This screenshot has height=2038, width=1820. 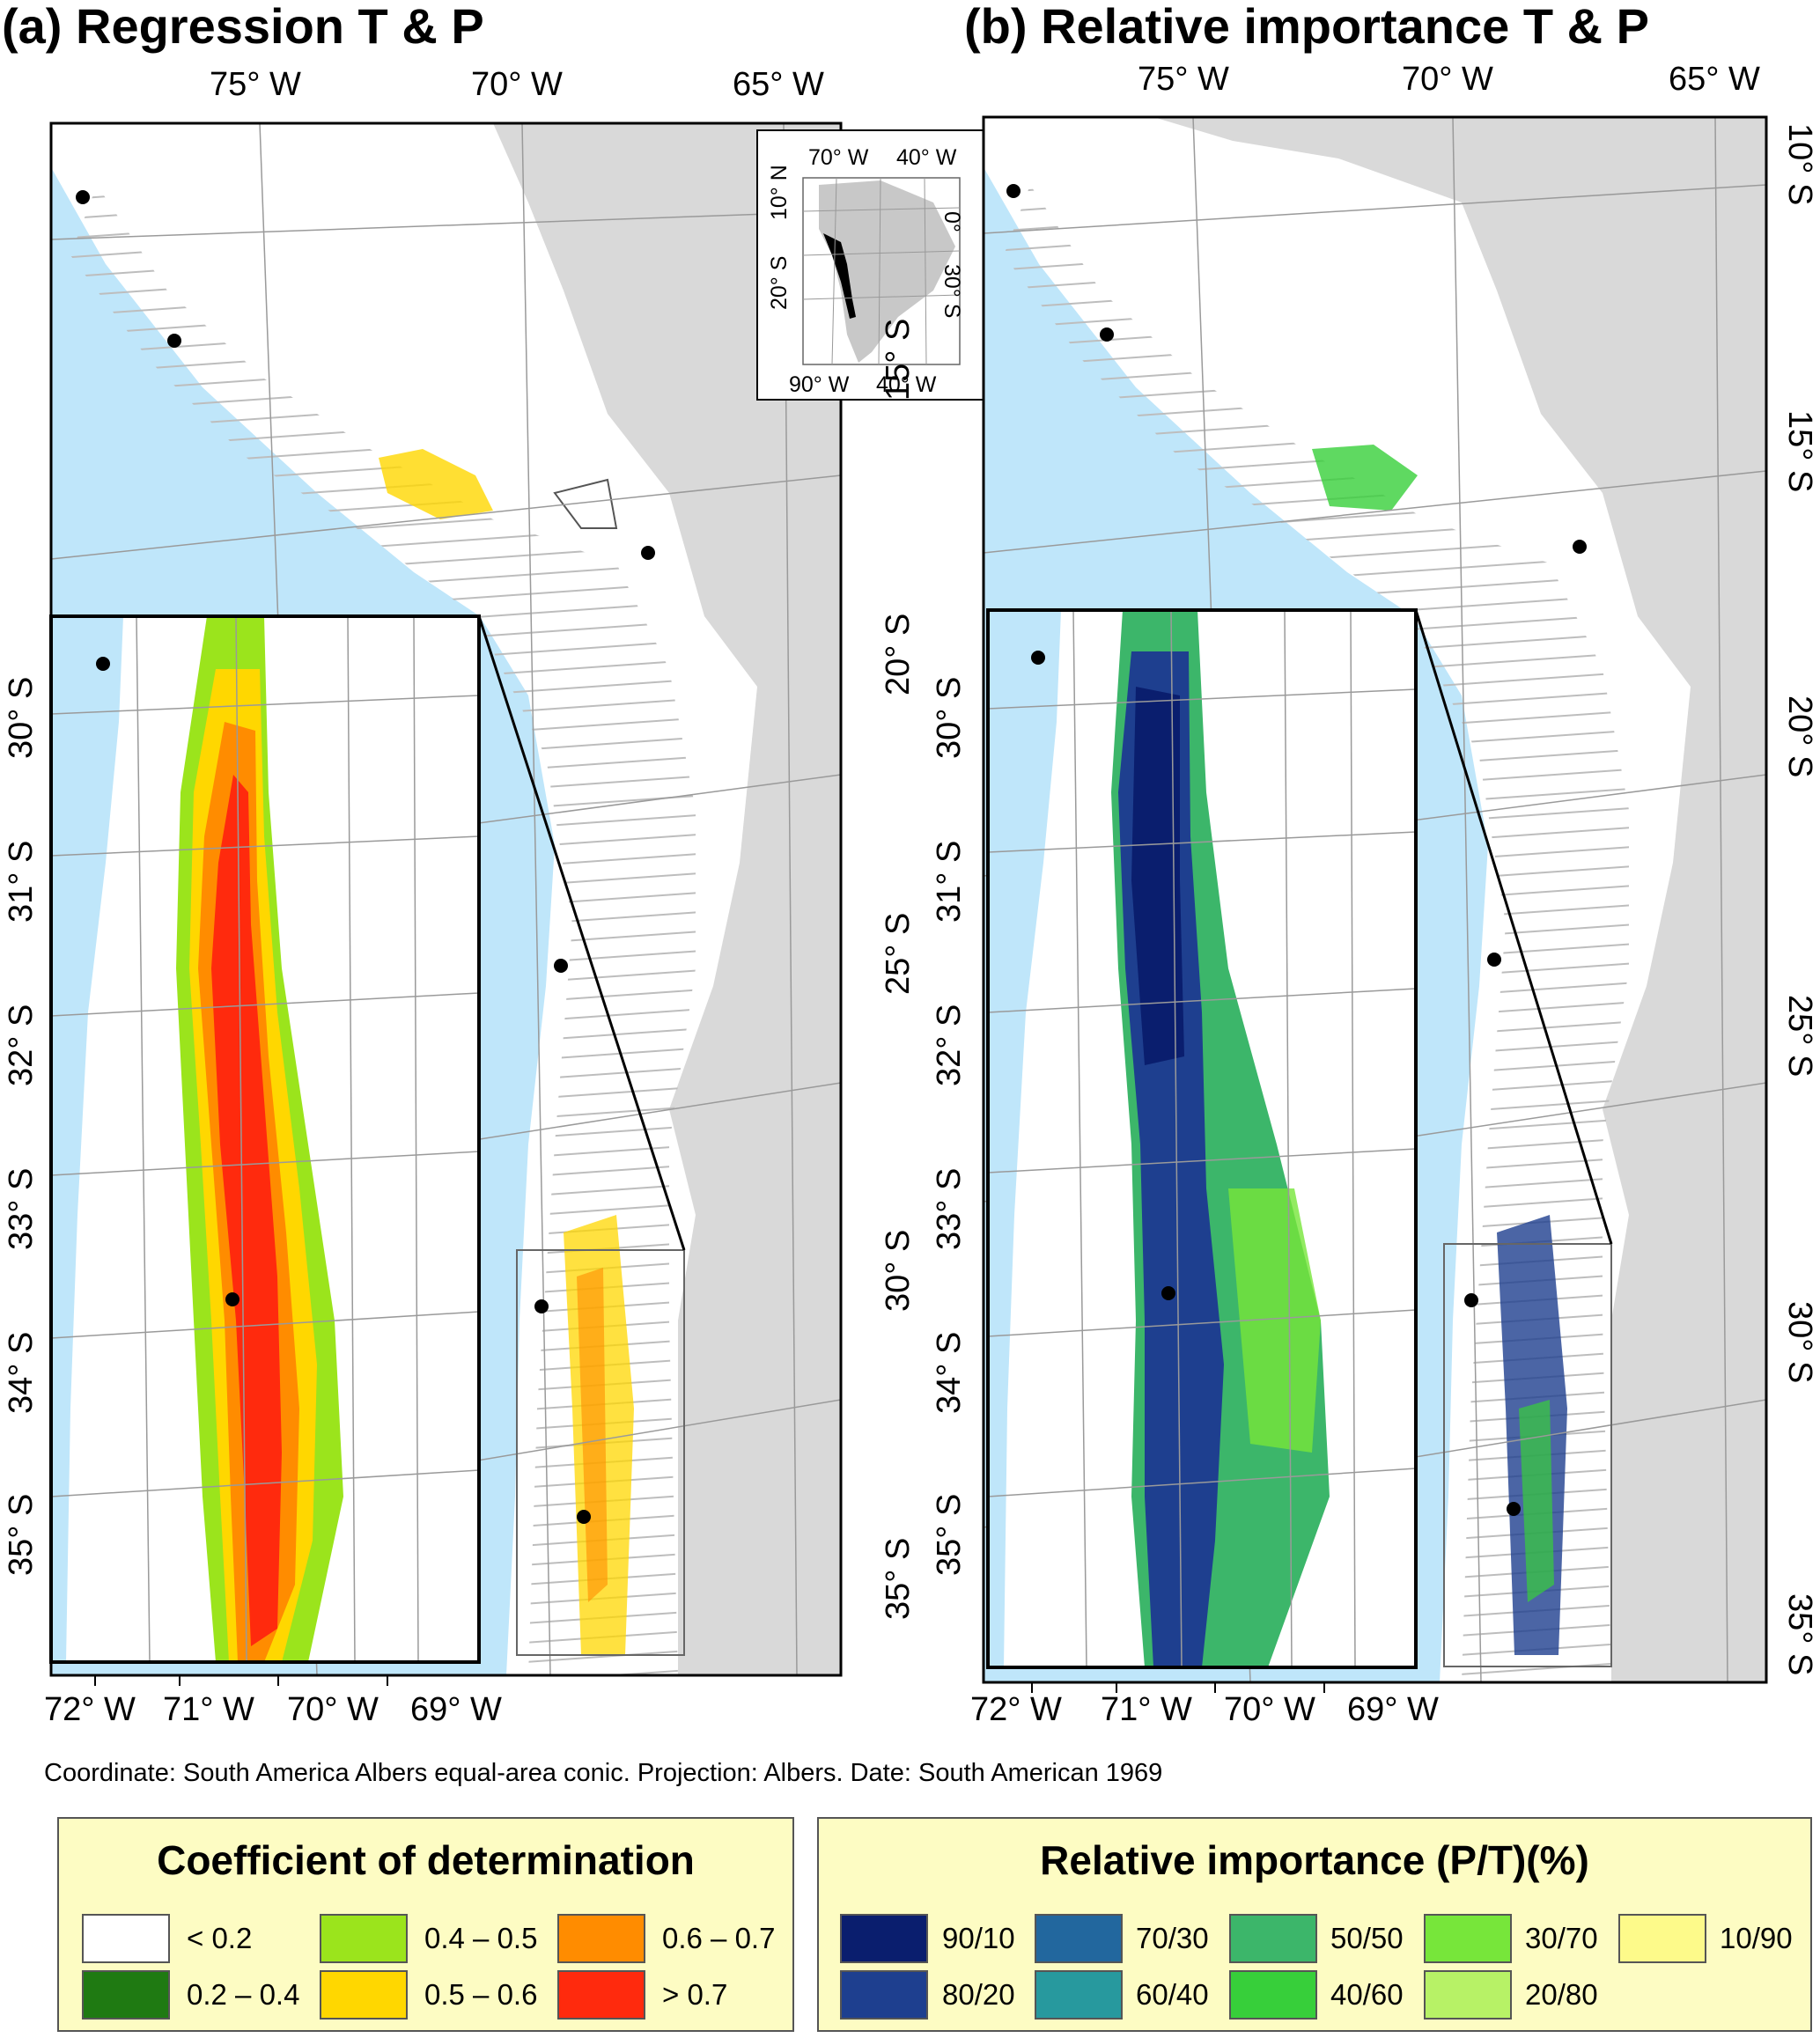 What do you see at coordinates (1183, 79) in the screenshot?
I see `panel-b-top-tick: 75° W` at bounding box center [1183, 79].